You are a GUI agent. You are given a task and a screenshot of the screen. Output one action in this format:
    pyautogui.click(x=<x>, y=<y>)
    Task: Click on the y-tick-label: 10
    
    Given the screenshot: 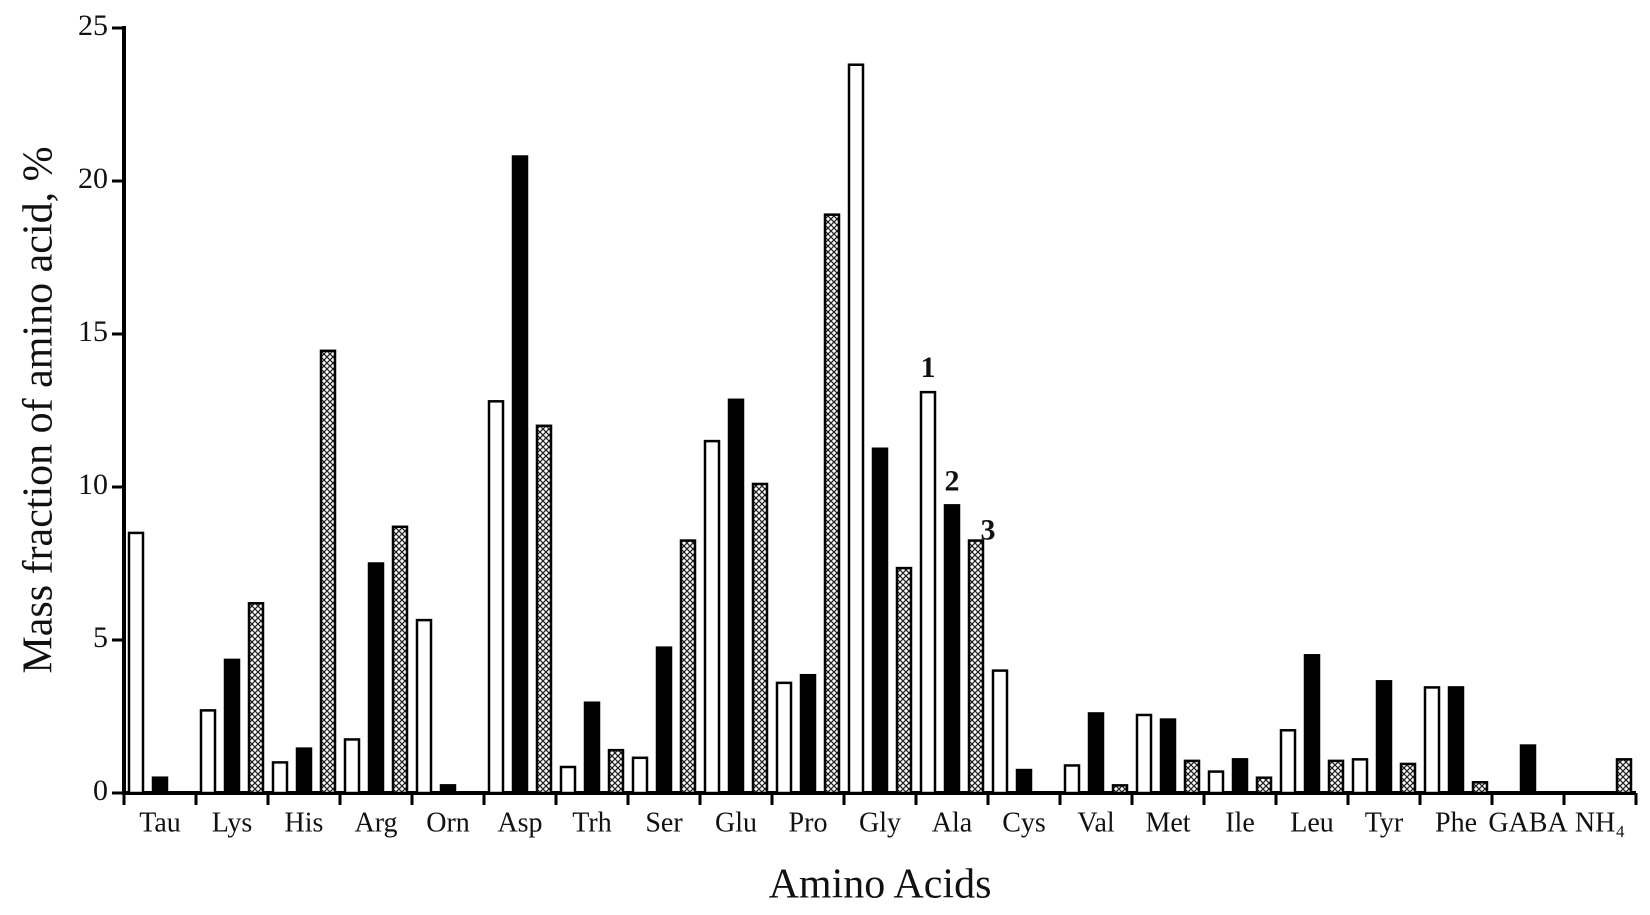 What is the action you would take?
    pyautogui.click(x=93, y=484)
    